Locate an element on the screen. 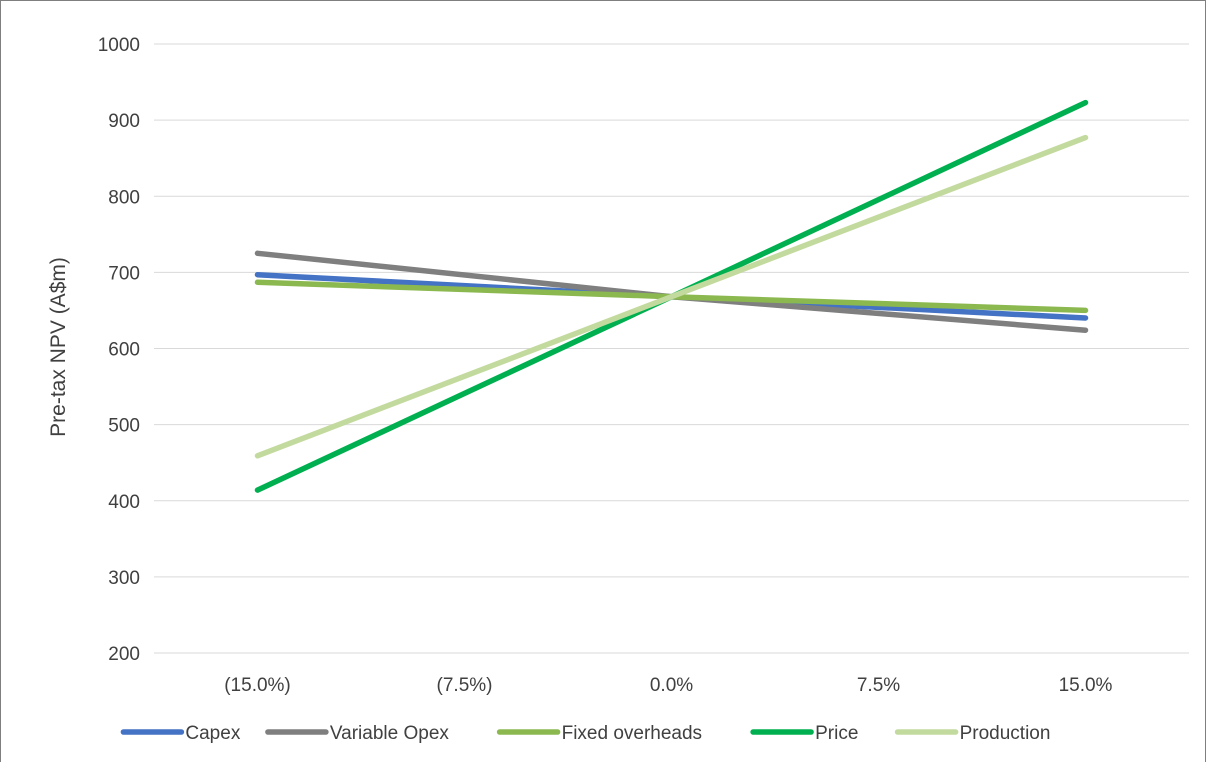  x-tick-label: 15.0% is located at coordinates (1086, 685).